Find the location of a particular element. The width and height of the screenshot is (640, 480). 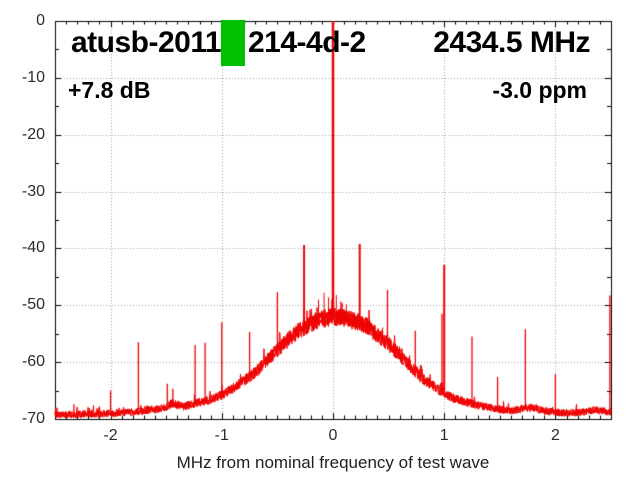

y-tick-label: -70 is located at coordinates (33, 418).